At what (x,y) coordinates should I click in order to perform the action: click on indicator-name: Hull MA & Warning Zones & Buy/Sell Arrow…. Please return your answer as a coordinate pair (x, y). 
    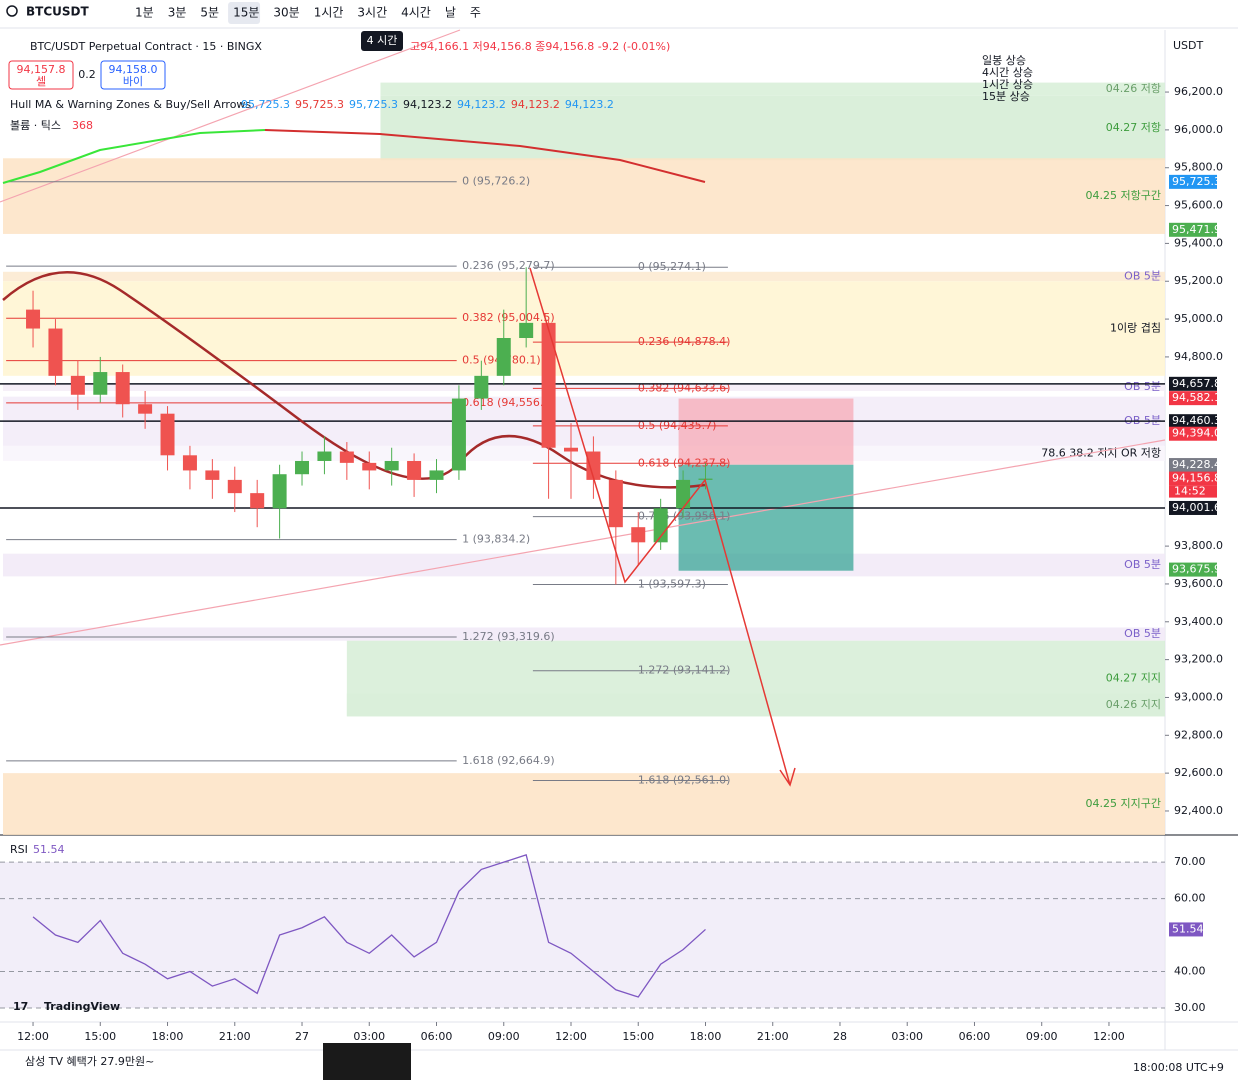
    Looking at the image, I should click on (130, 104).